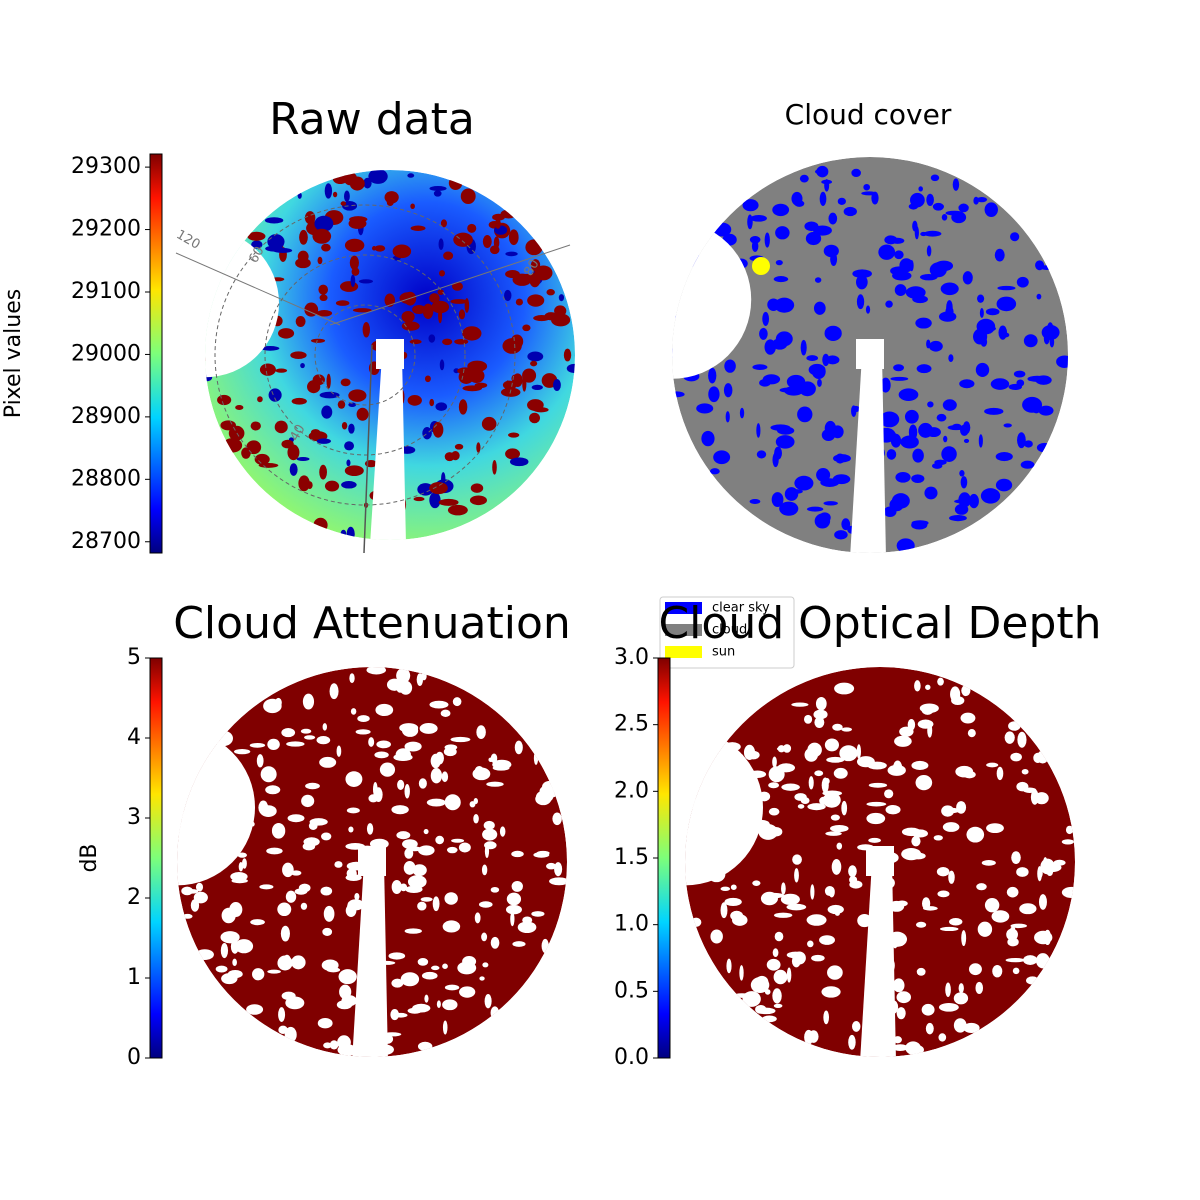  I want to click on colorbar-label: Pixel values, so click(13, 353).